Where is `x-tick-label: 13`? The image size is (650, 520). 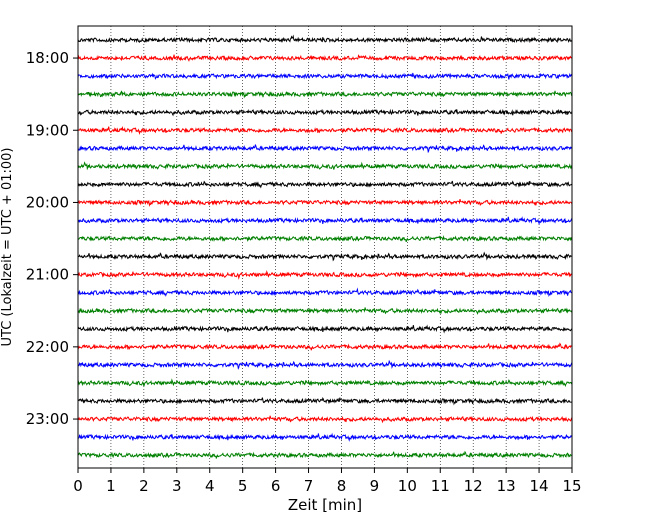
x-tick-label: 13 is located at coordinates (506, 486).